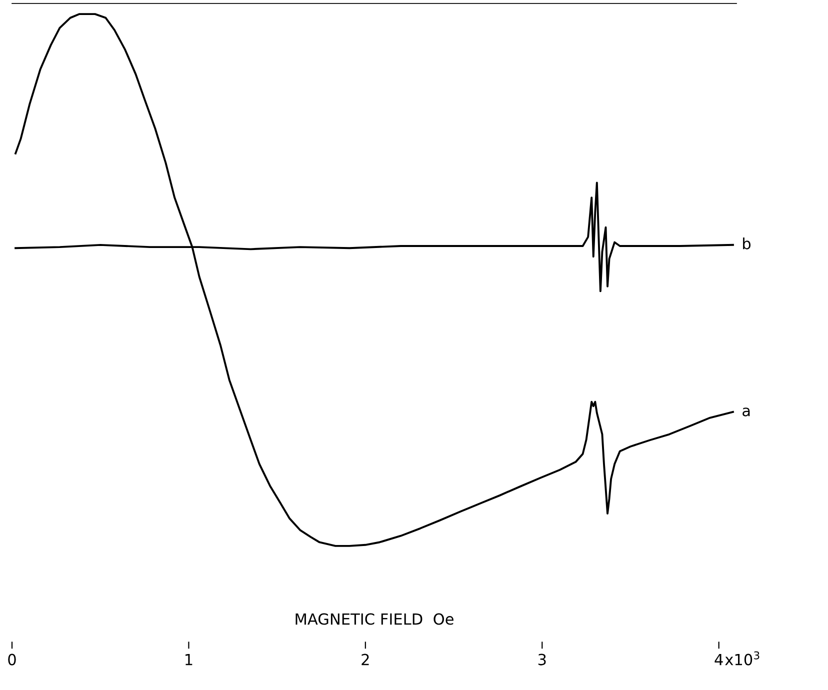 The width and height of the screenshot is (828, 690). I want to click on x-tick-label: 1, so click(189, 660).